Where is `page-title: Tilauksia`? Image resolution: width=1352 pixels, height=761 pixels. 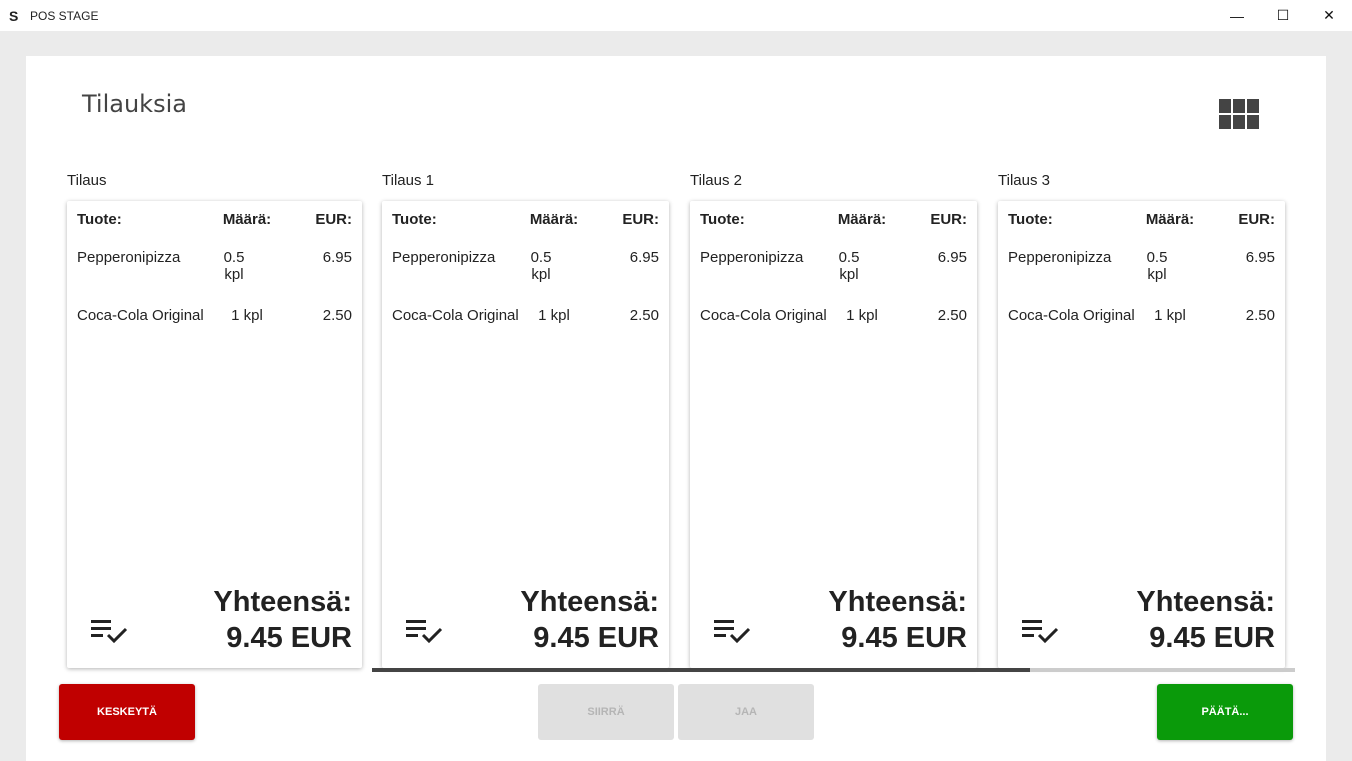
page-title: Tilauksia is located at coordinates (134, 104).